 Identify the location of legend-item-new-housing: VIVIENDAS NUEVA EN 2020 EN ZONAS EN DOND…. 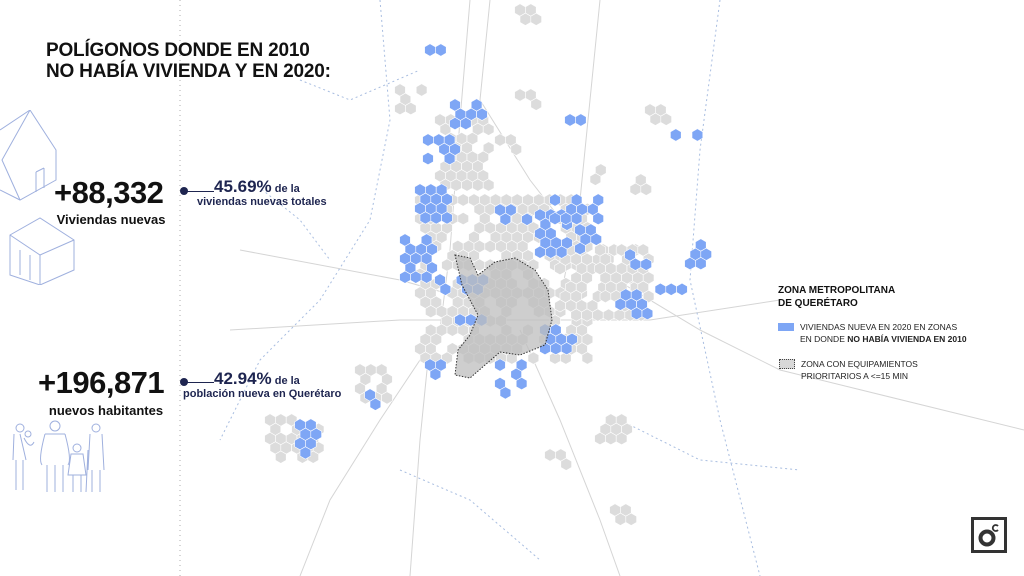
(883, 333).